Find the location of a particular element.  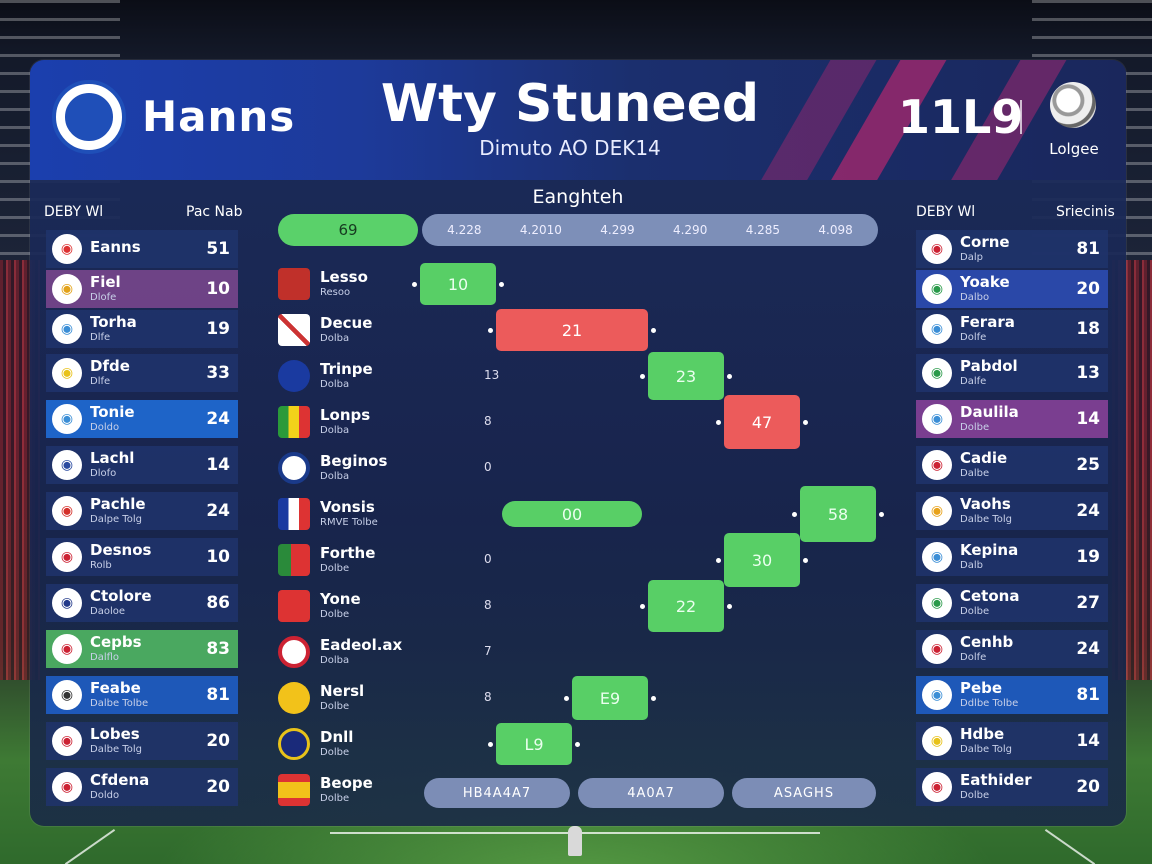

match-progress-pill: 00 is located at coordinates (572, 514).